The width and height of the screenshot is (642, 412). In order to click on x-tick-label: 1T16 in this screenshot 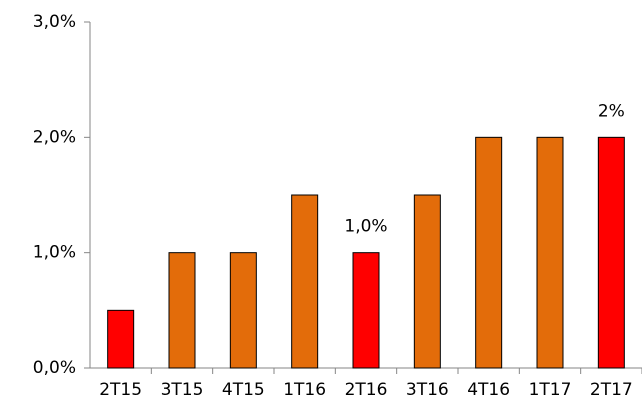, I will do `click(304, 390)`.